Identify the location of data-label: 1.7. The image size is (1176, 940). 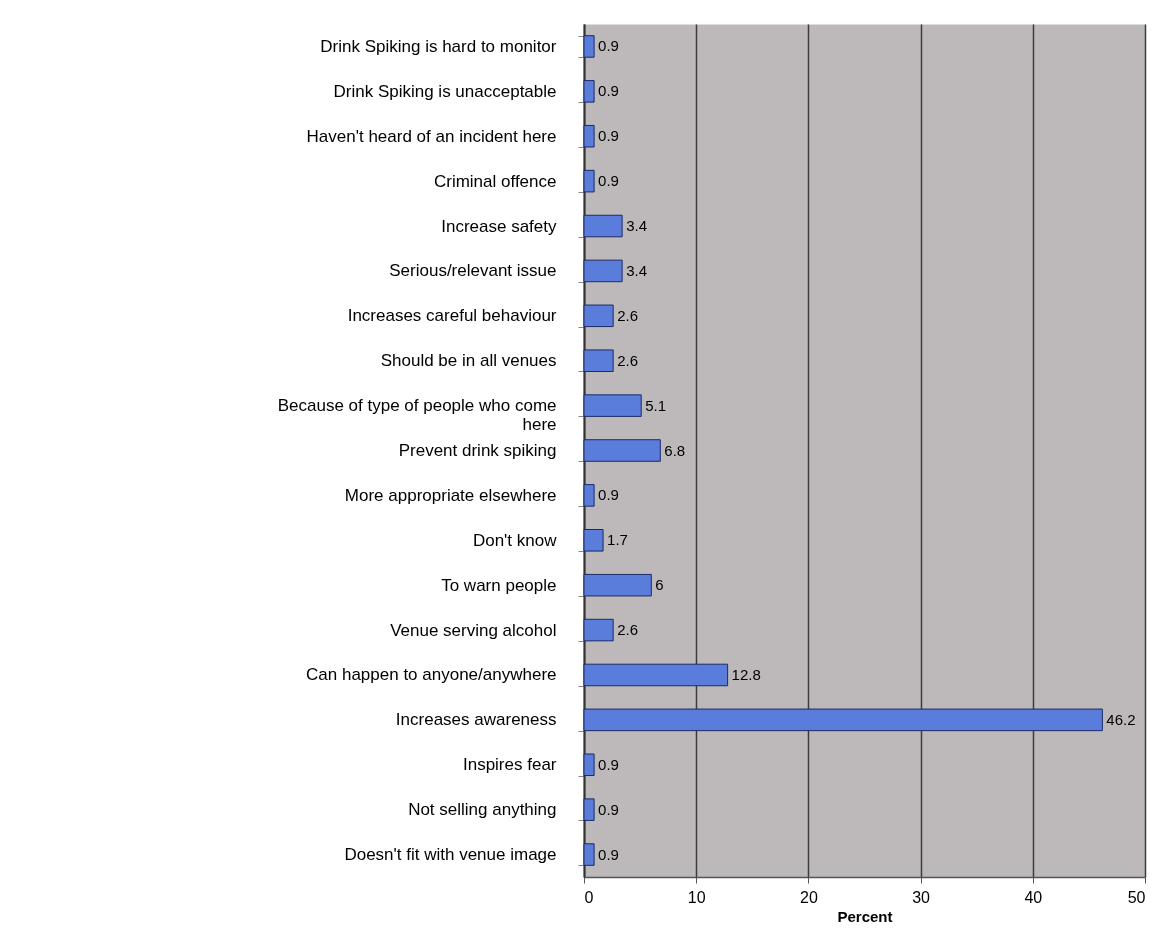
(617, 540).